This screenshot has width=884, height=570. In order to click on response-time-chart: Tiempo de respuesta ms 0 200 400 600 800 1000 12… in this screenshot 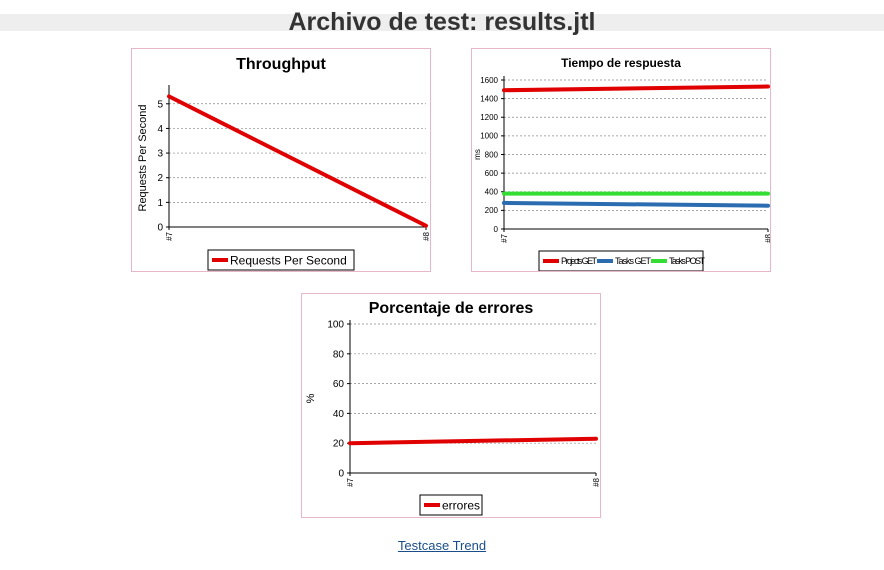, I will do `click(621, 160)`.